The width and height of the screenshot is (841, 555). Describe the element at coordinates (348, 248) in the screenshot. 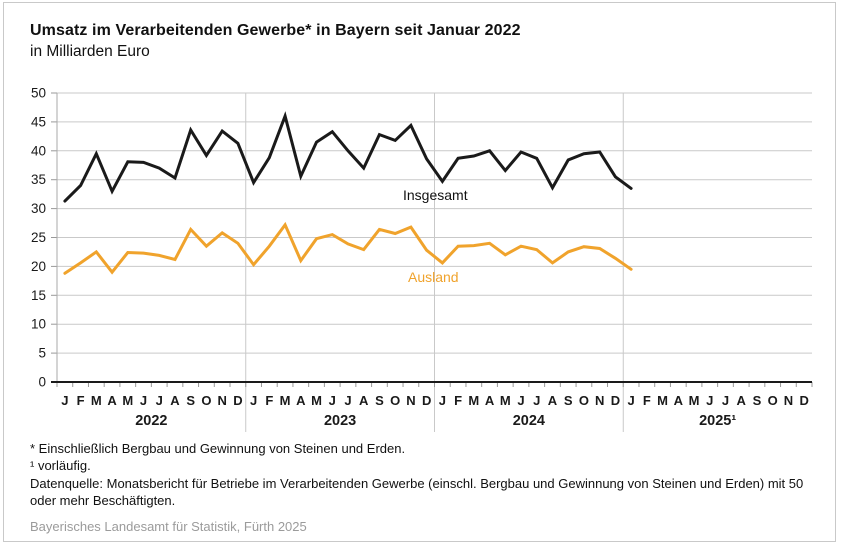

I see `series-line-ausland` at that location.